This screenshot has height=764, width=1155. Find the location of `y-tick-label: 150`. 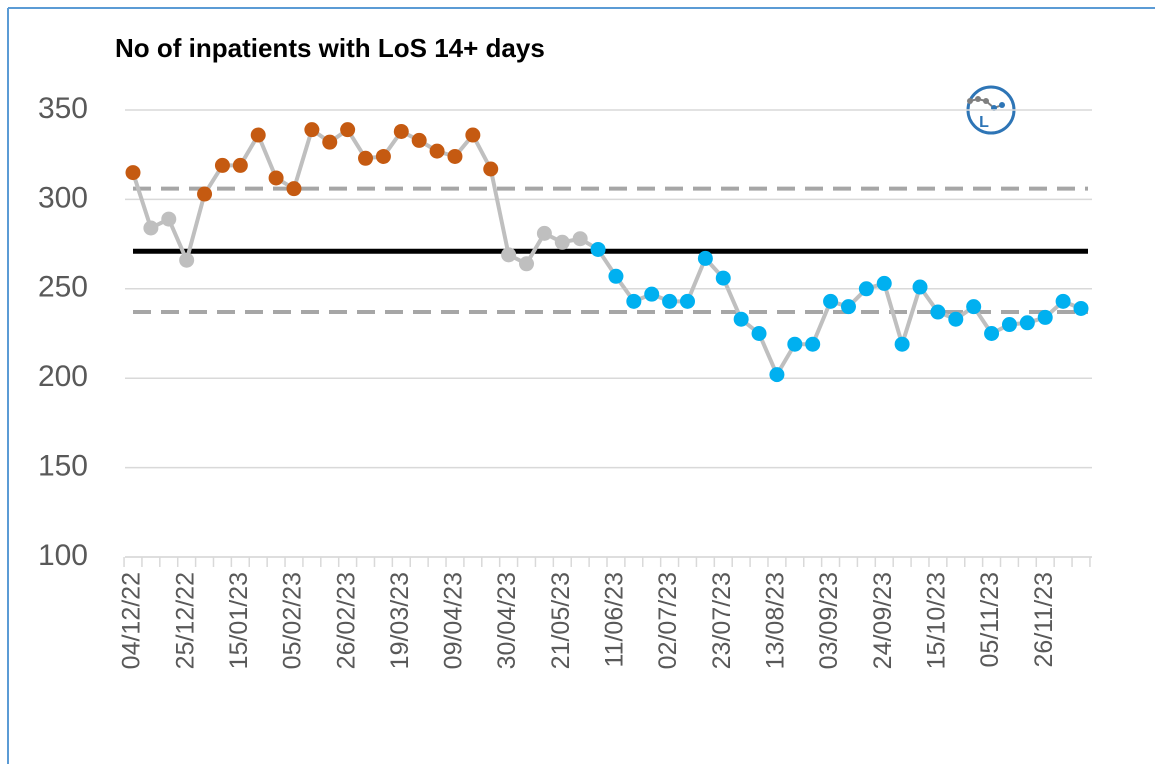

y-tick-label: 150 is located at coordinates (63, 466).